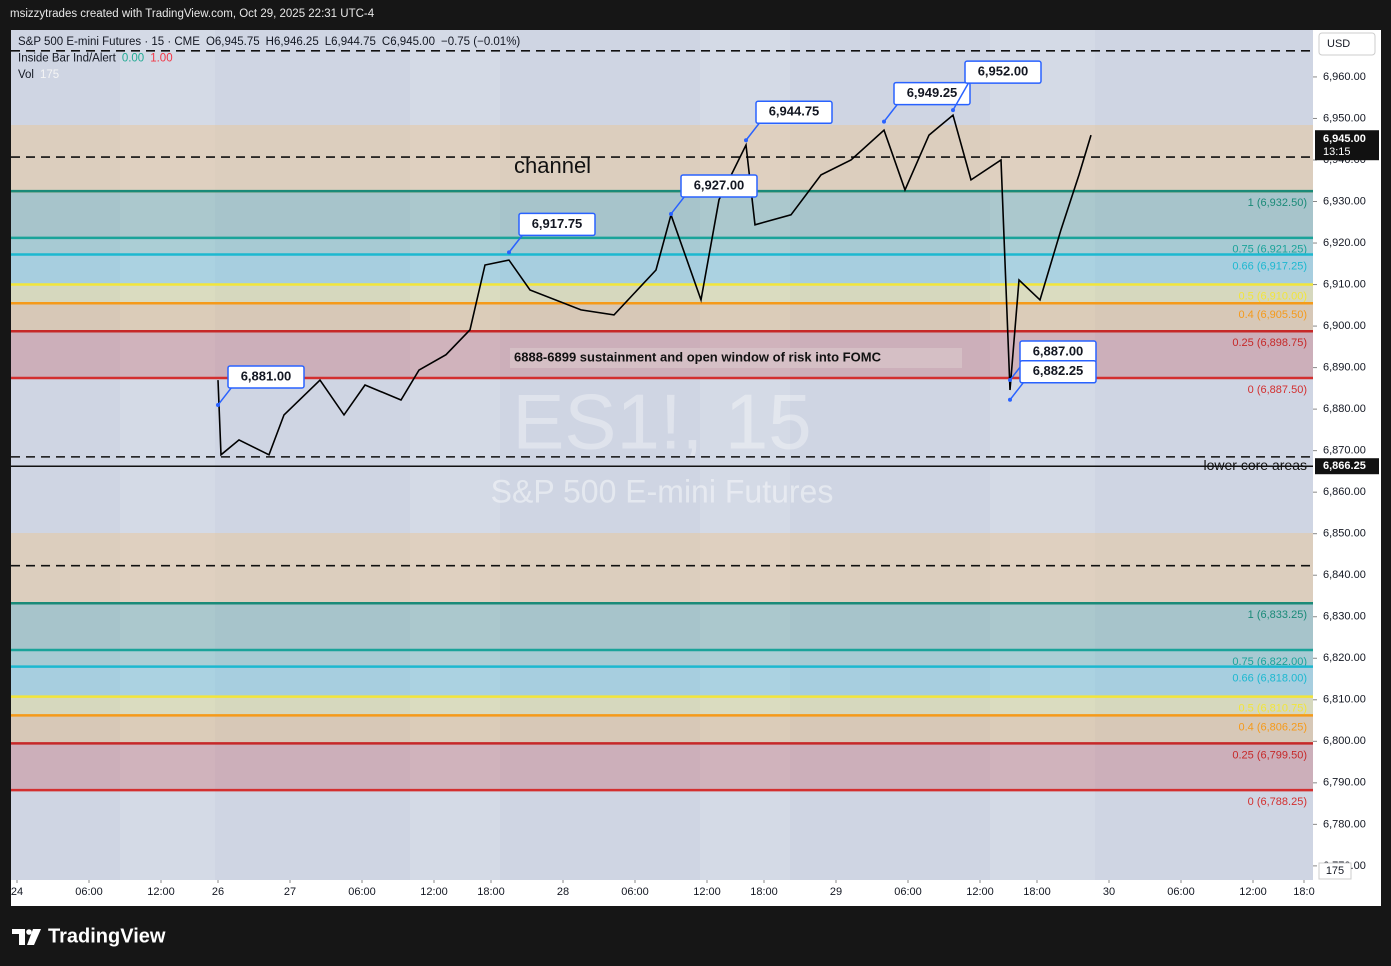 The height and width of the screenshot is (966, 1391). I want to click on legend-item: C6,945.00, so click(408, 42).